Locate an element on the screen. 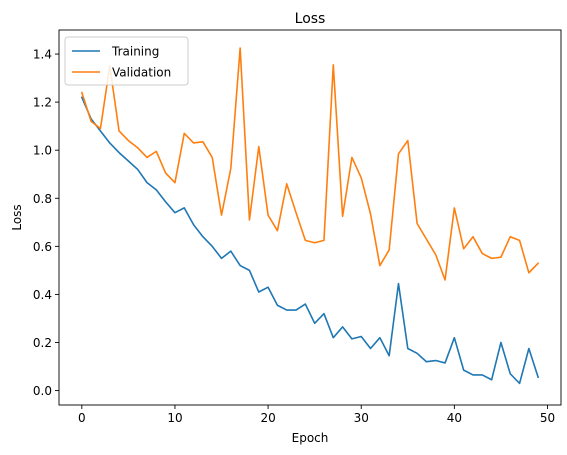 The height and width of the screenshot is (455, 567). x-tick-label: 30 is located at coordinates (361, 418).